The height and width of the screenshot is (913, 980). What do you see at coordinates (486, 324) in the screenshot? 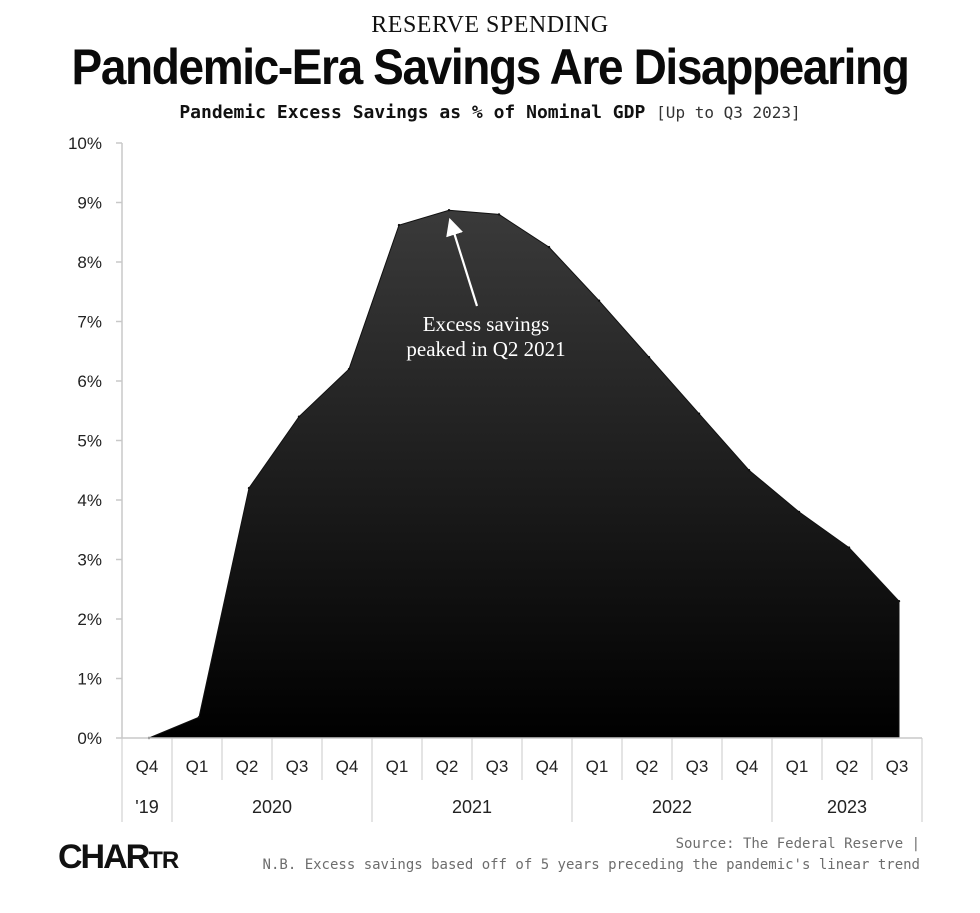
I see `annotation-text: Excess savings` at bounding box center [486, 324].